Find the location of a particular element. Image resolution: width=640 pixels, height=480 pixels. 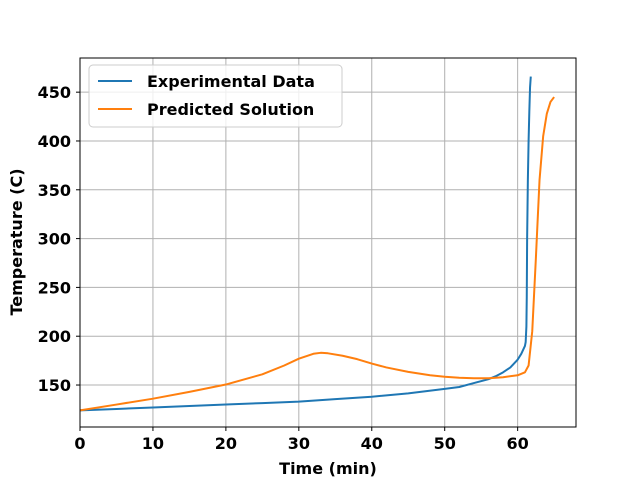

y-tick-label: 200 is located at coordinates (54, 336).